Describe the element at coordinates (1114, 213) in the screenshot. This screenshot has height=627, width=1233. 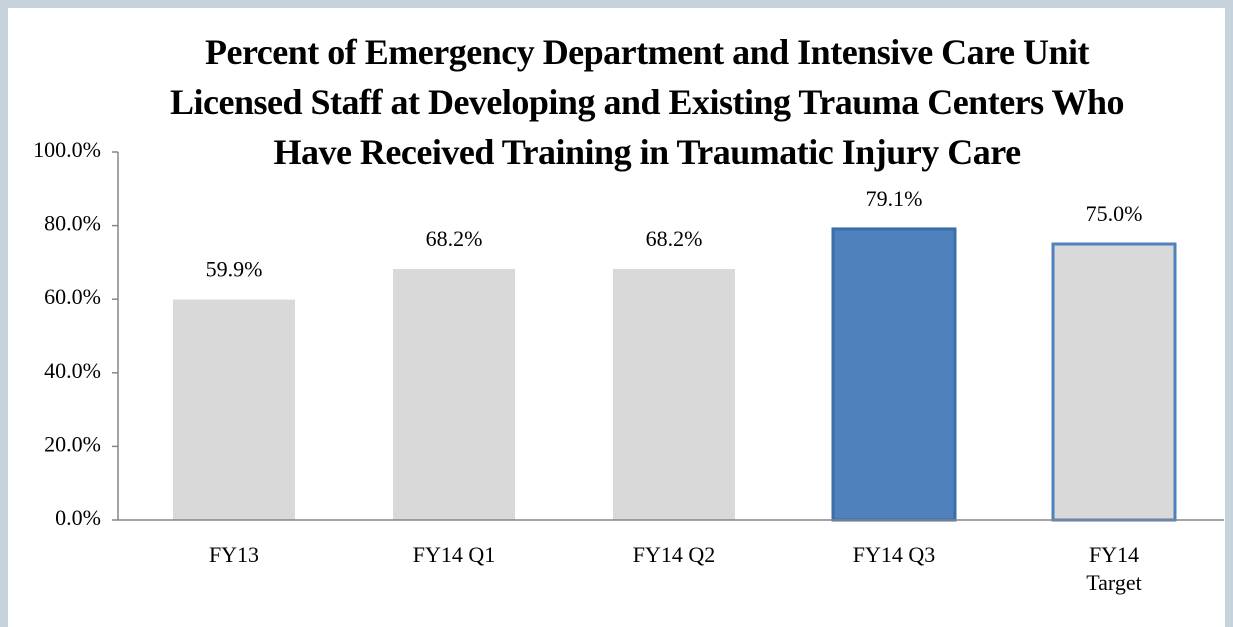
I see `value-label: 75.0%` at that location.